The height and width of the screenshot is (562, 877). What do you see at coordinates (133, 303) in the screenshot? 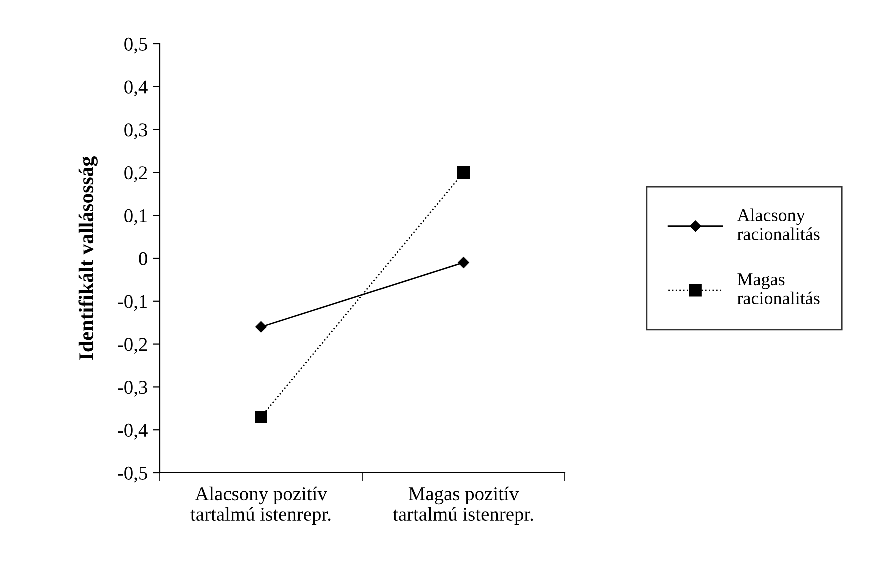
I see `y-tick-label: -0,1` at bounding box center [133, 303].